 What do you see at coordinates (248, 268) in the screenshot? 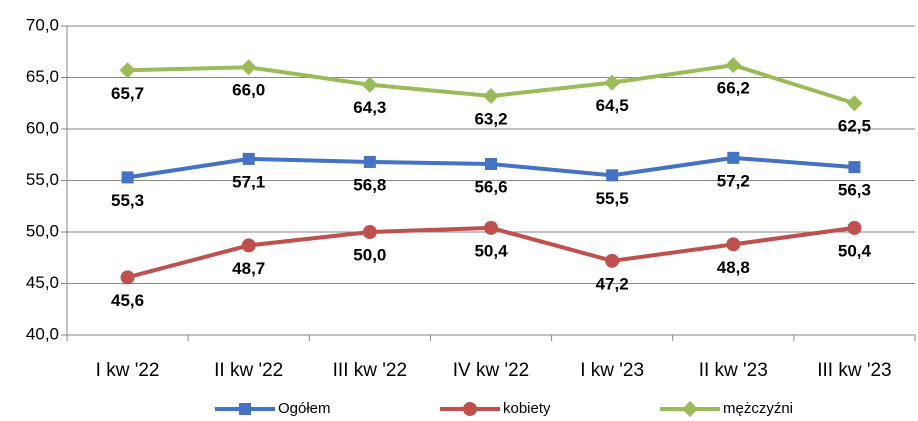
I see `data-label: 48,7` at bounding box center [248, 268].